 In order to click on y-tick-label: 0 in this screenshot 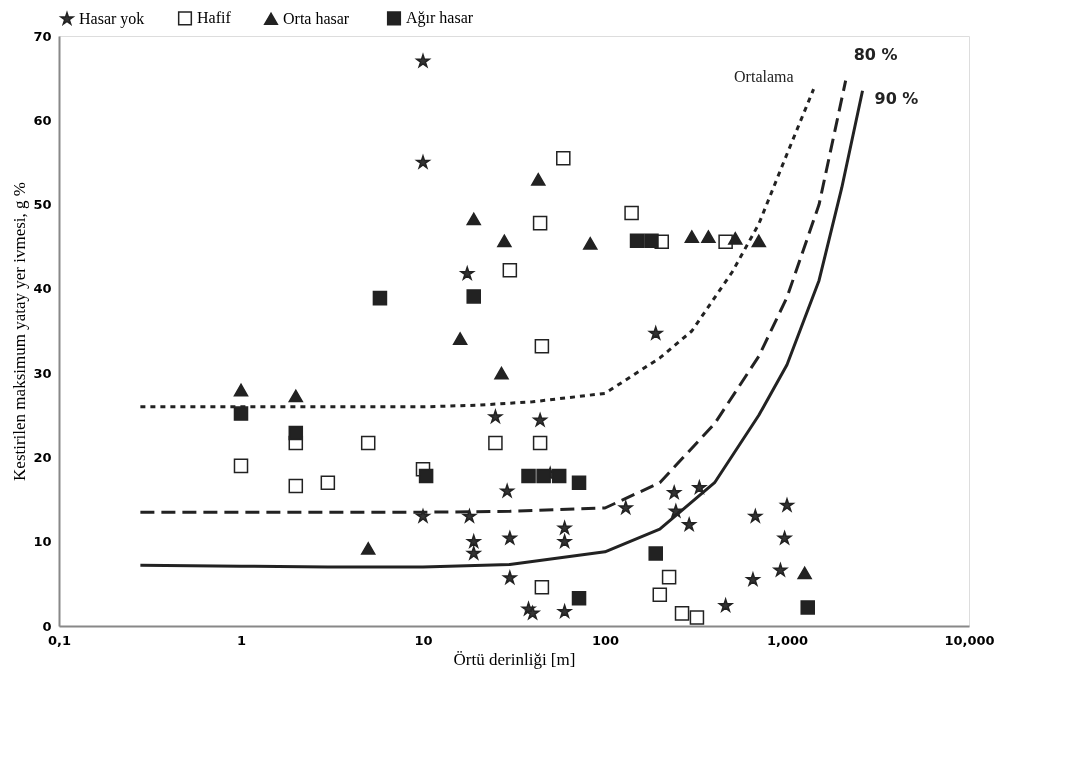, I will do `click(47, 626)`.